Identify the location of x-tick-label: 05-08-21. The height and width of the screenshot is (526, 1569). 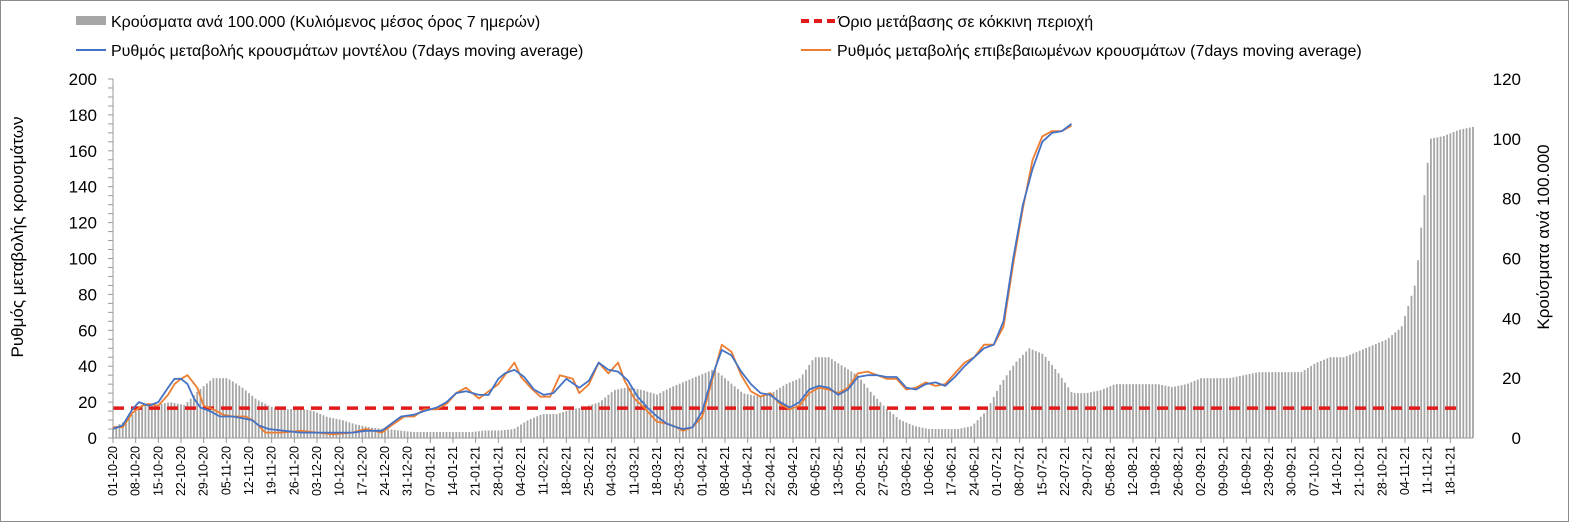
(1110, 471).